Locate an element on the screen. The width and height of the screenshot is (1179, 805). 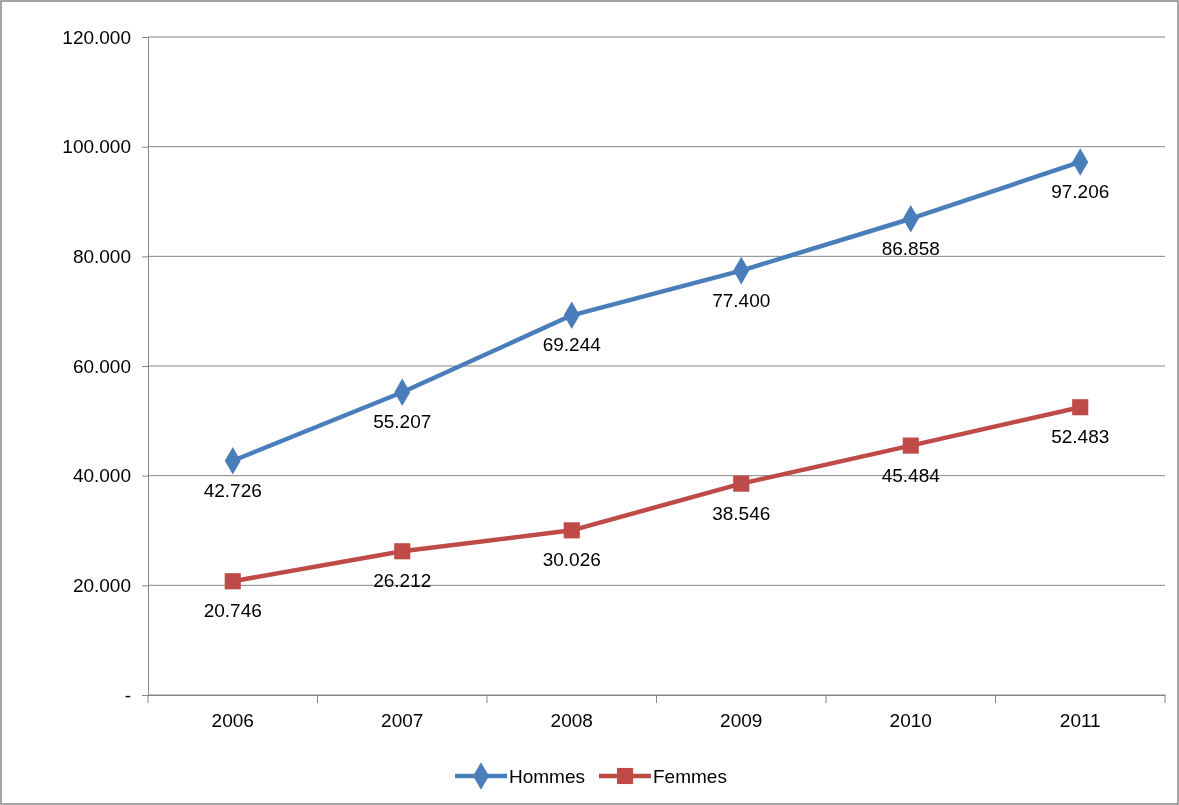
y-tick-label: 20.000 is located at coordinates (101, 585).